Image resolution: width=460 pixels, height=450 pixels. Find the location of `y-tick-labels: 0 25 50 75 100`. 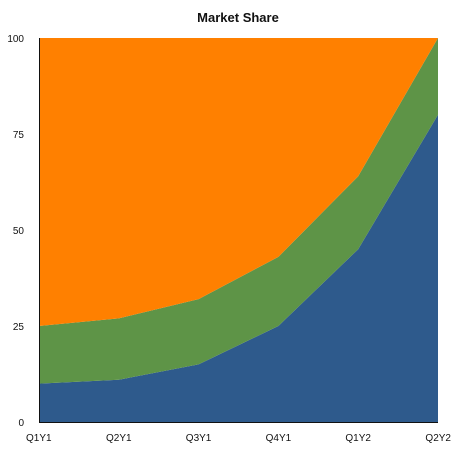

y-tick-labels: 0 25 50 75 100 is located at coordinates (15, 231).